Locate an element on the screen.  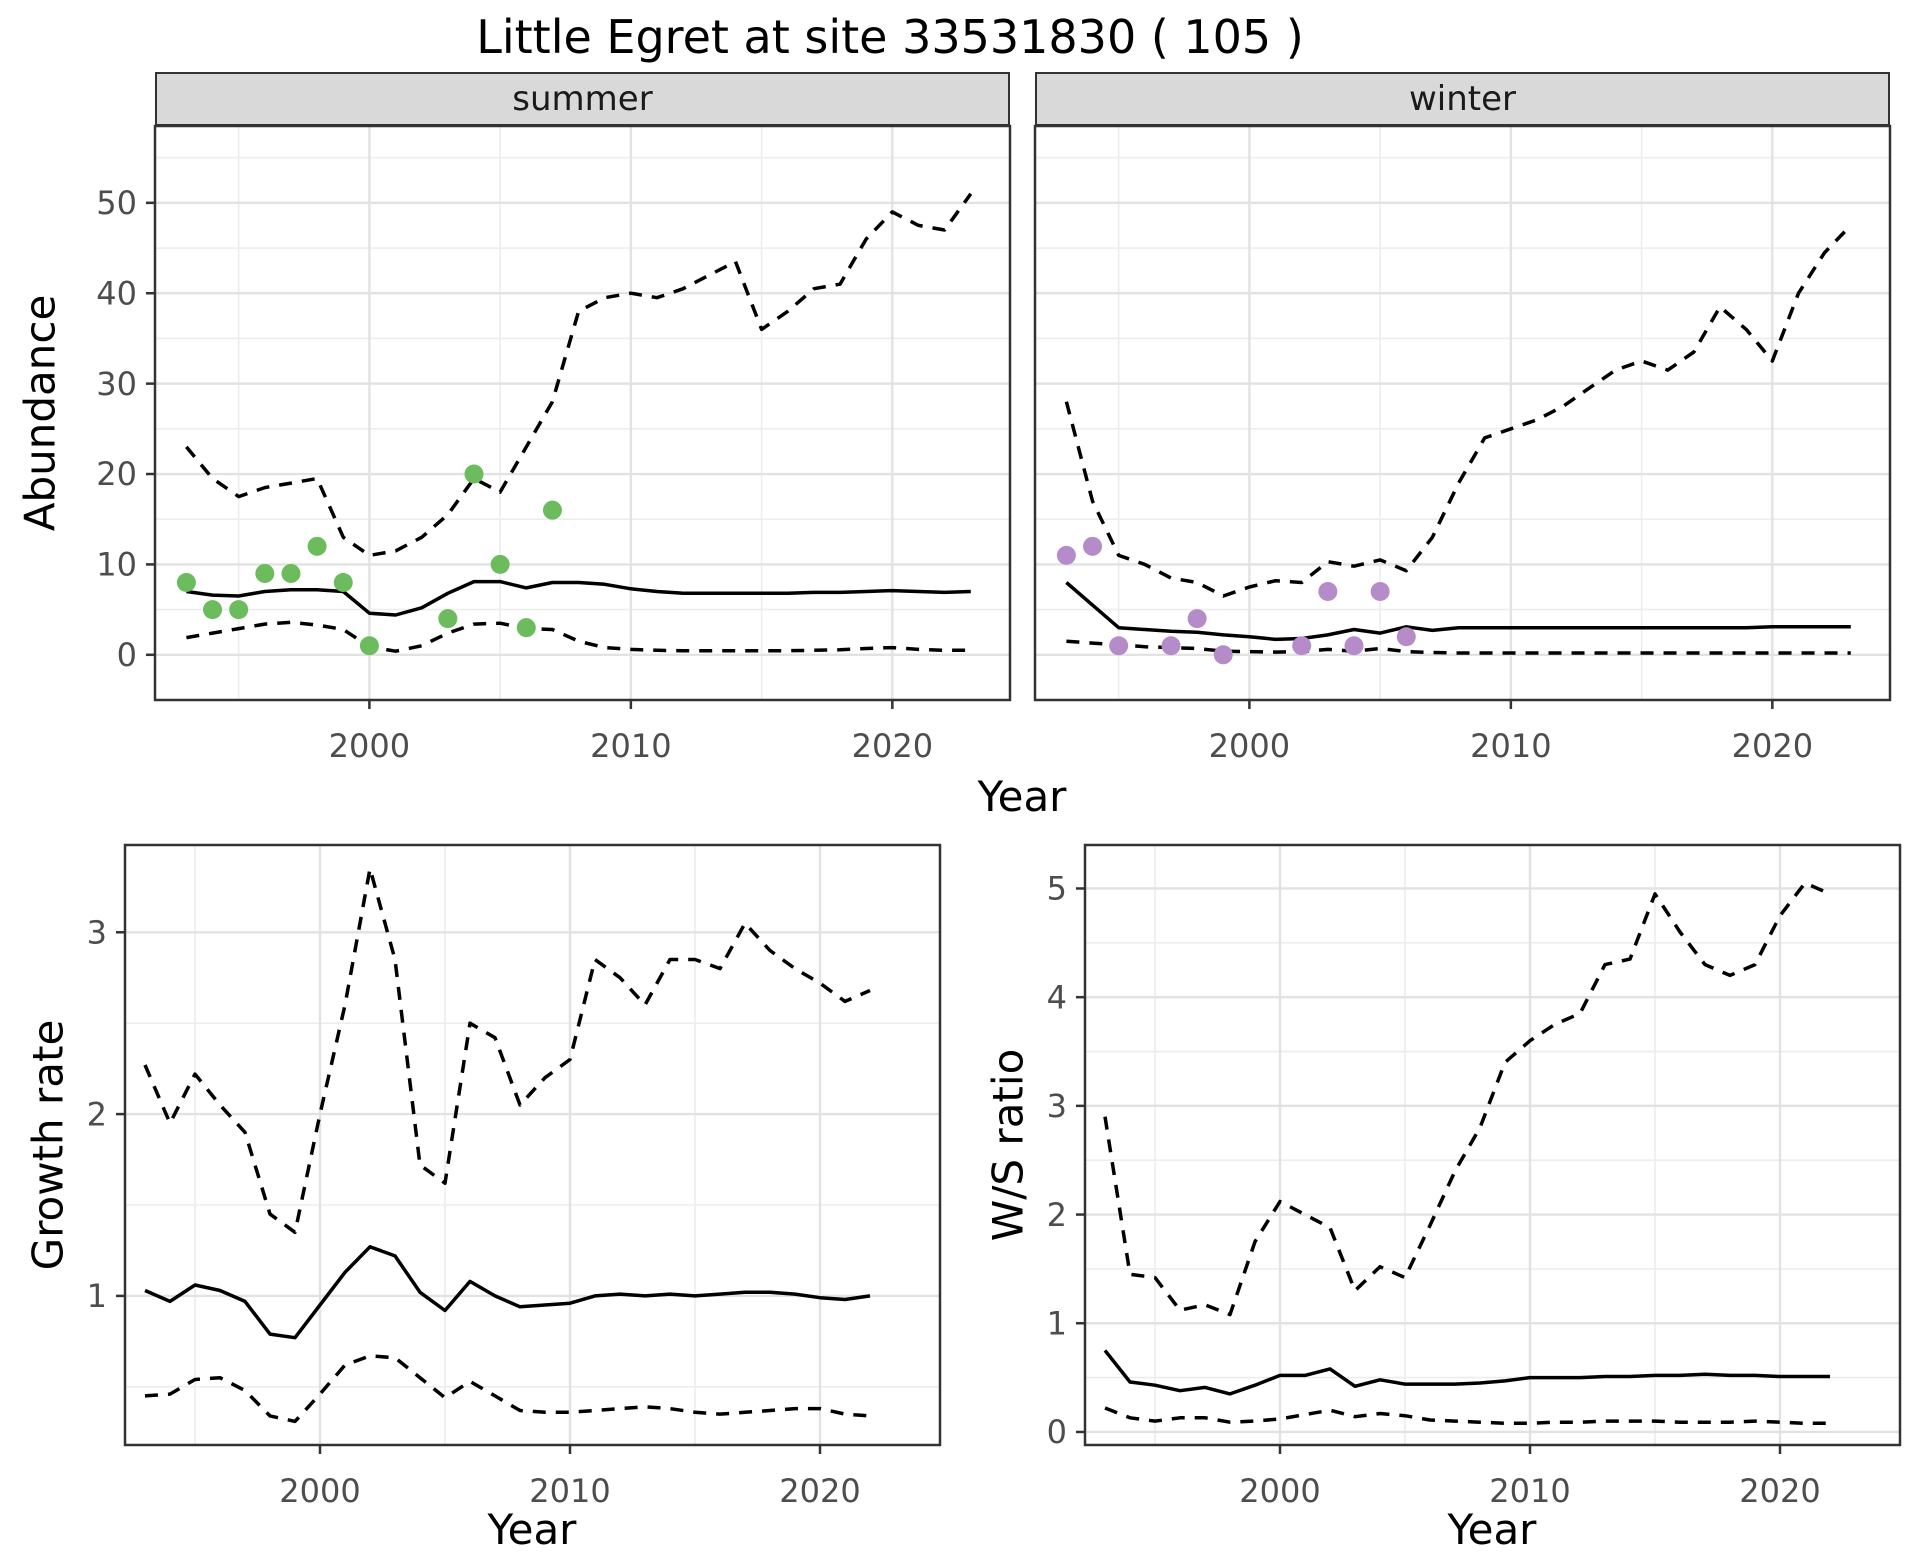
x-axis-label-year-top: Year is located at coordinates (1022, 796).